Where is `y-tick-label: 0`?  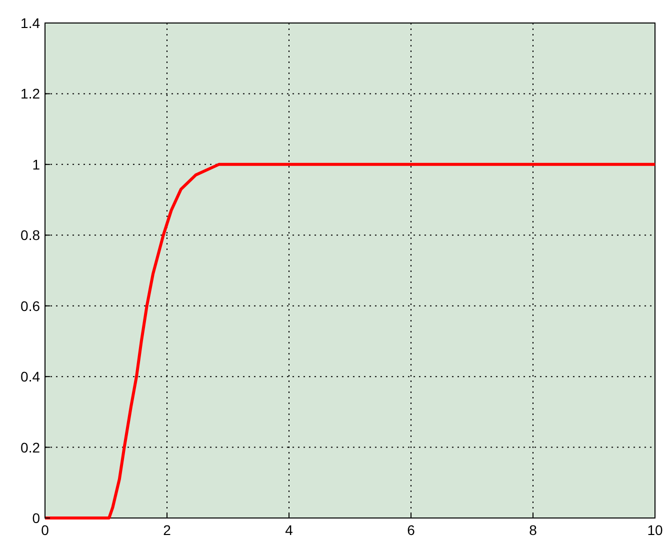
y-tick-label: 0 is located at coordinates (36, 518).